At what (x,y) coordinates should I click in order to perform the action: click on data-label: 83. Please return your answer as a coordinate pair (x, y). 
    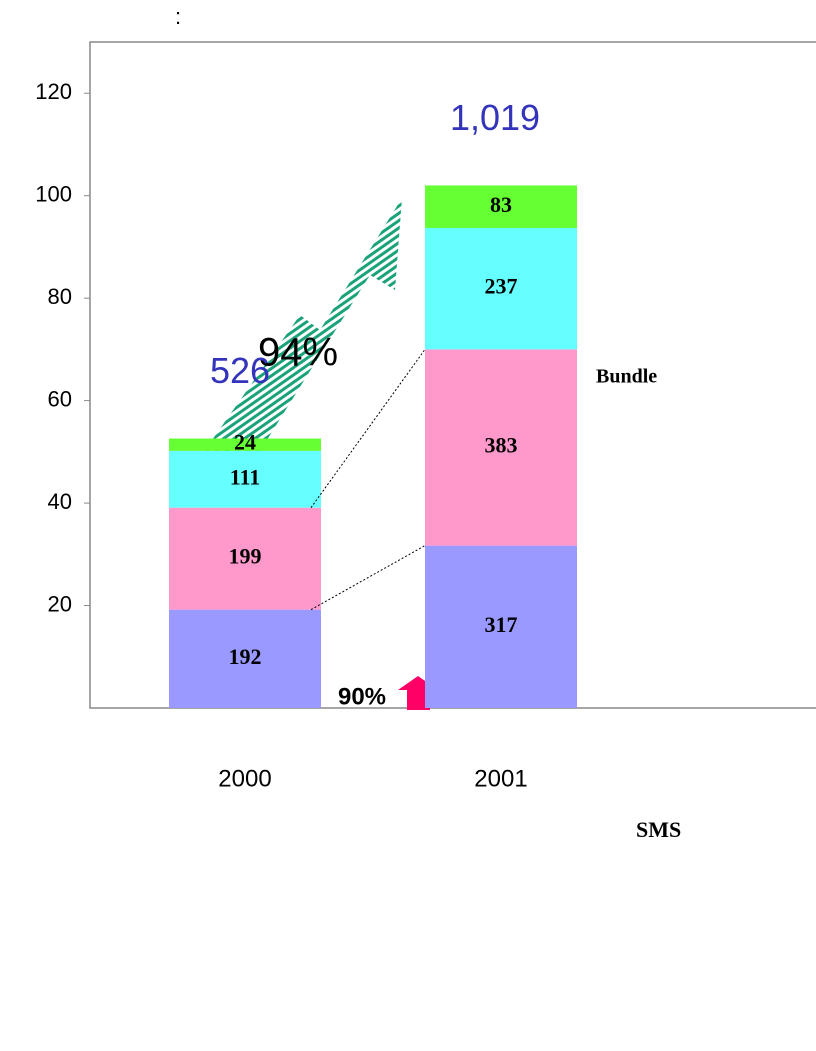
    Looking at the image, I should click on (501, 204).